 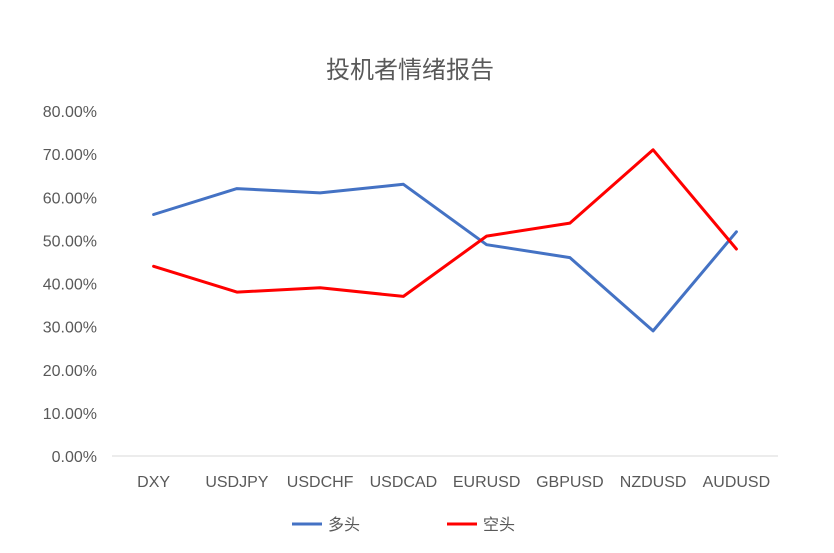 I want to click on chart-title: 投机者情绪报告, so click(x=410, y=70).